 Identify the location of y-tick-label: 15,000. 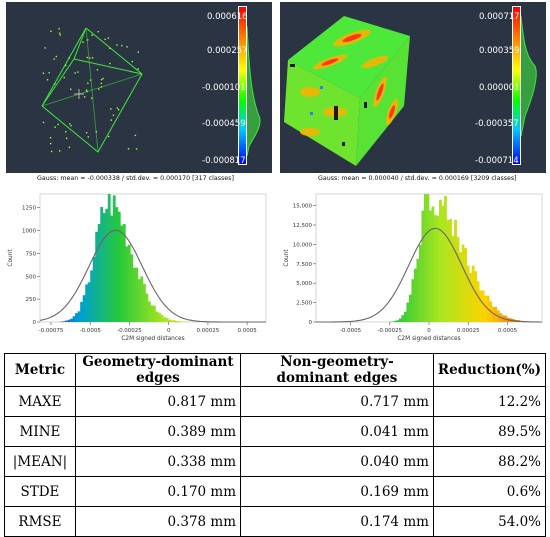
(303, 207).